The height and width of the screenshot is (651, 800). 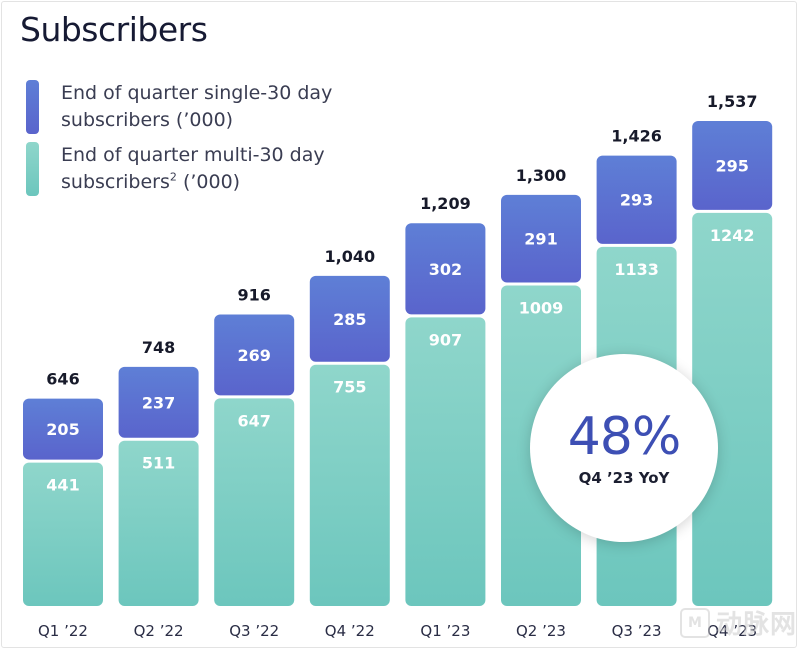 What do you see at coordinates (624, 437) in the screenshot?
I see `yoy-value: 48%` at bounding box center [624, 437].